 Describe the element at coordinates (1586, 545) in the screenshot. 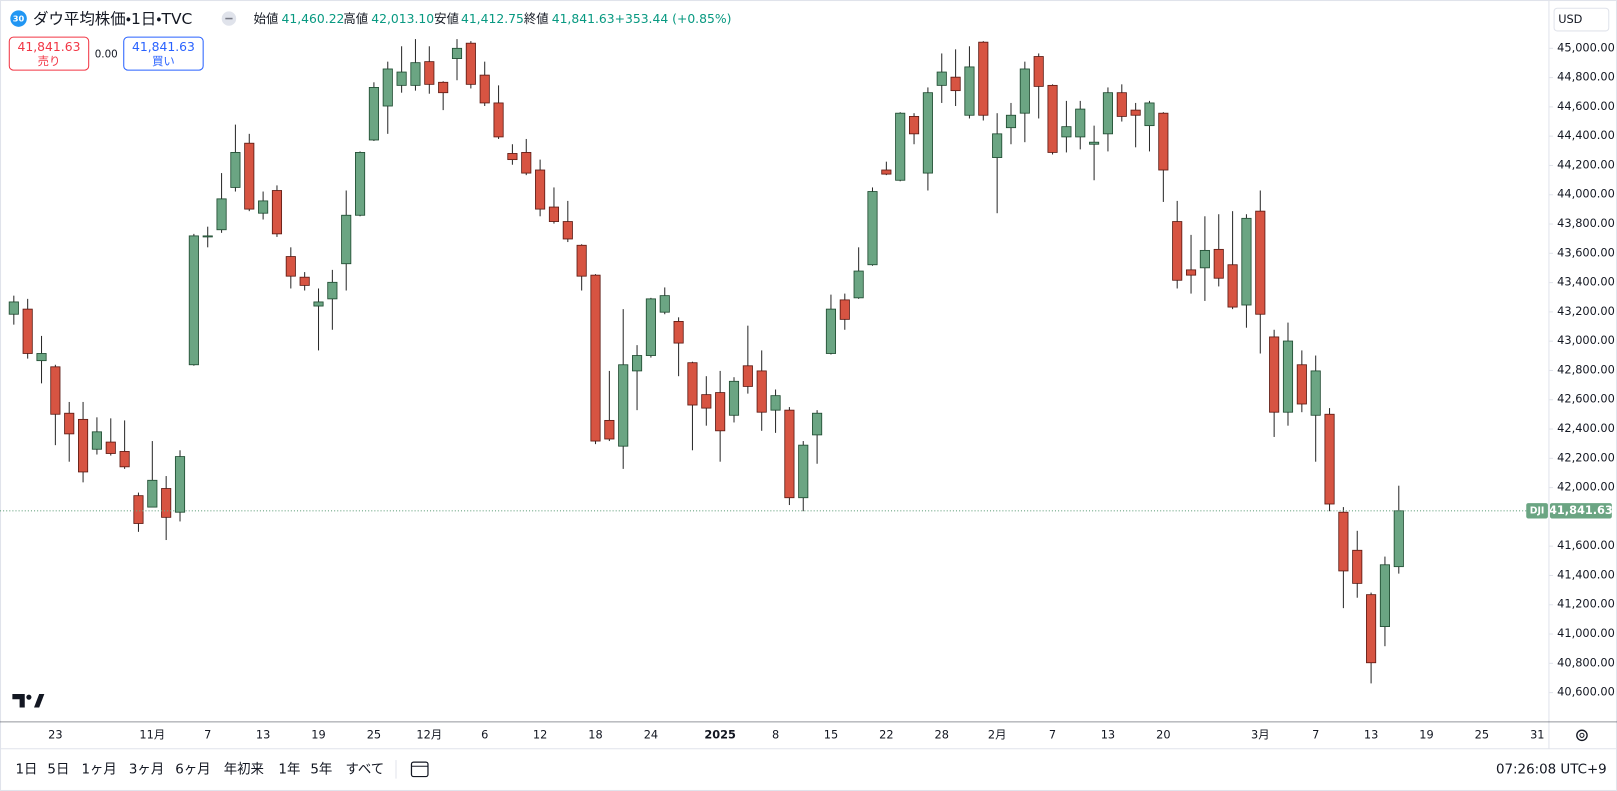

I see `y-tick-label: 41,600.00` at that location.